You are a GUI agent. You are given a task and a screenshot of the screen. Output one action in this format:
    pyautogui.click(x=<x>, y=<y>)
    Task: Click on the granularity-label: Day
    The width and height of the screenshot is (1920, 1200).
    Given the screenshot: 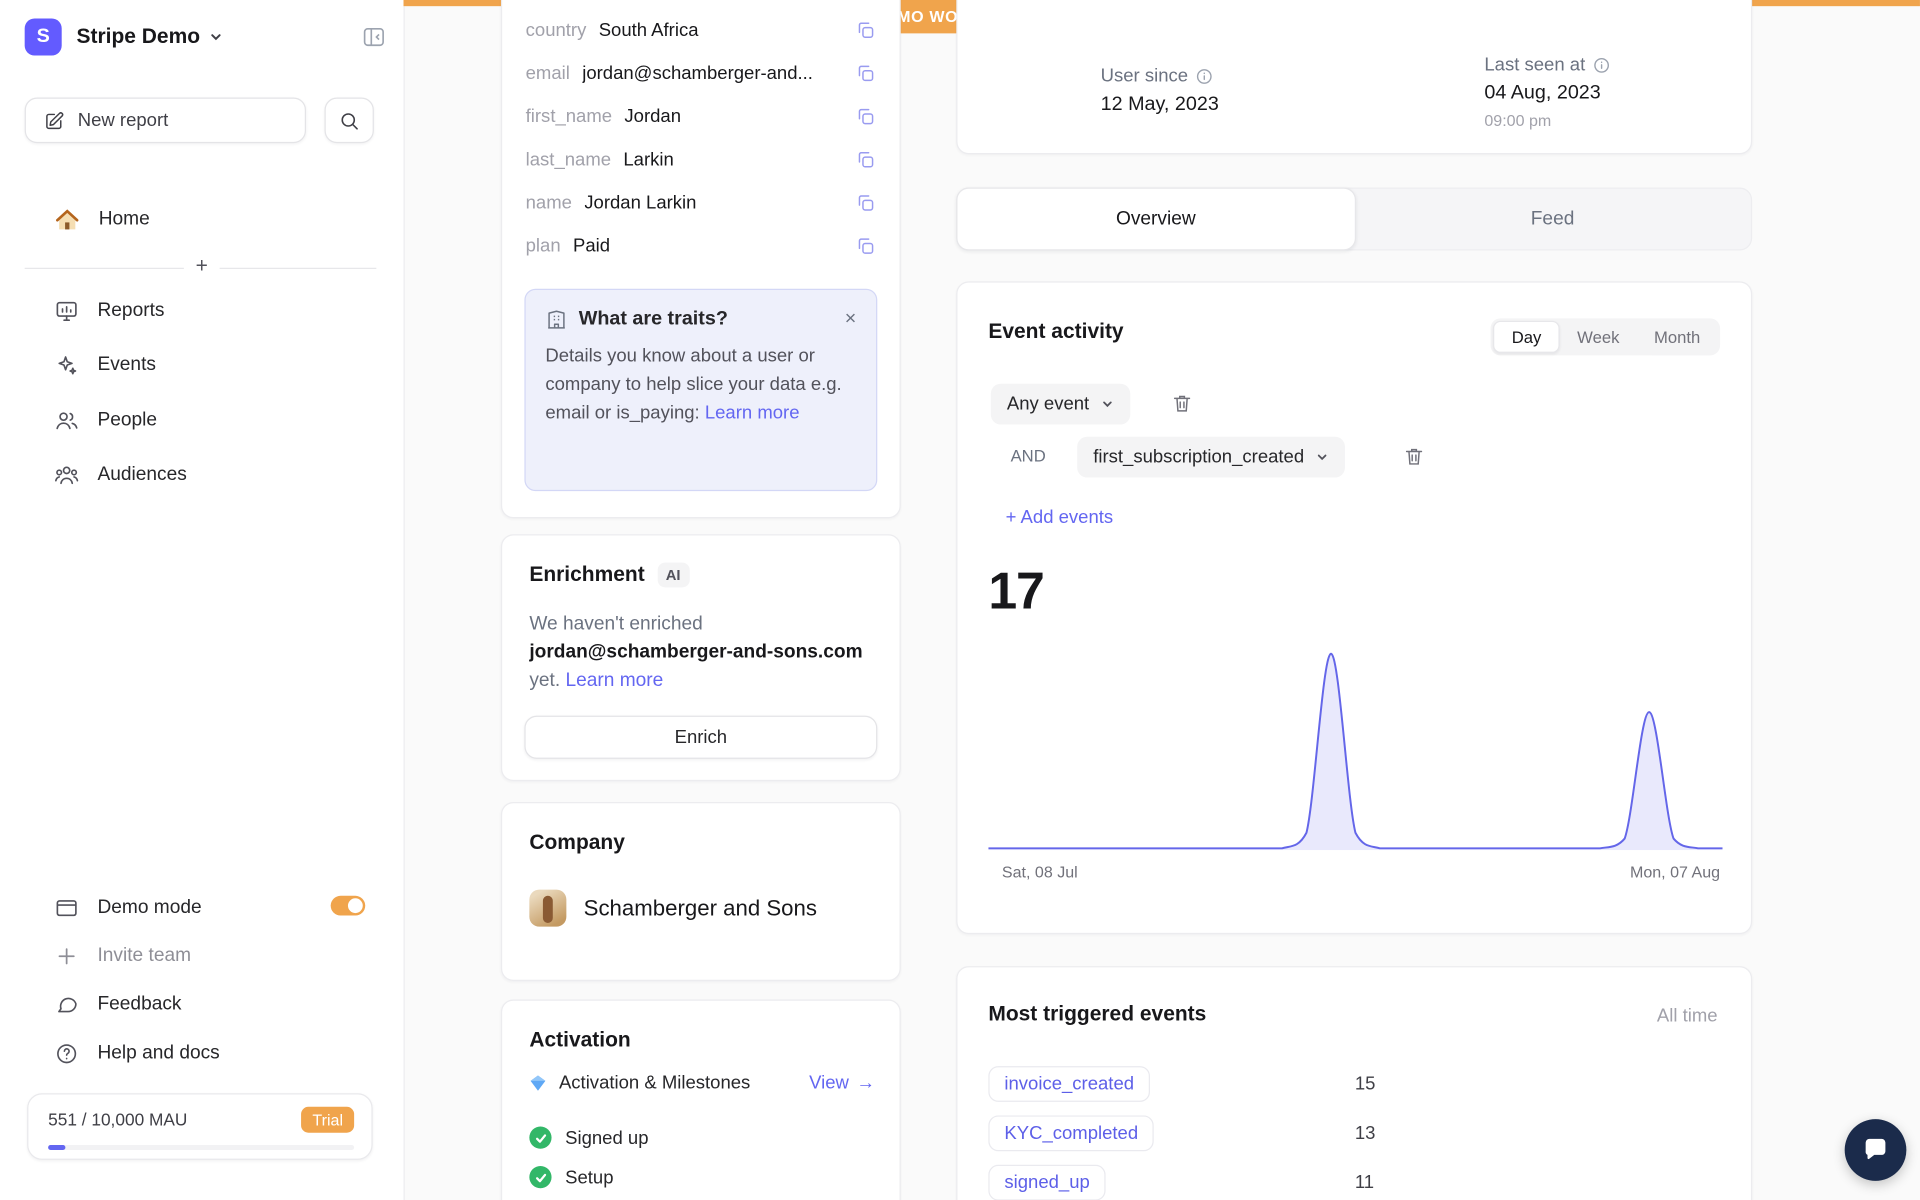 What is the action you would take?
    pyautogui.click(x=1526, y=337)
    